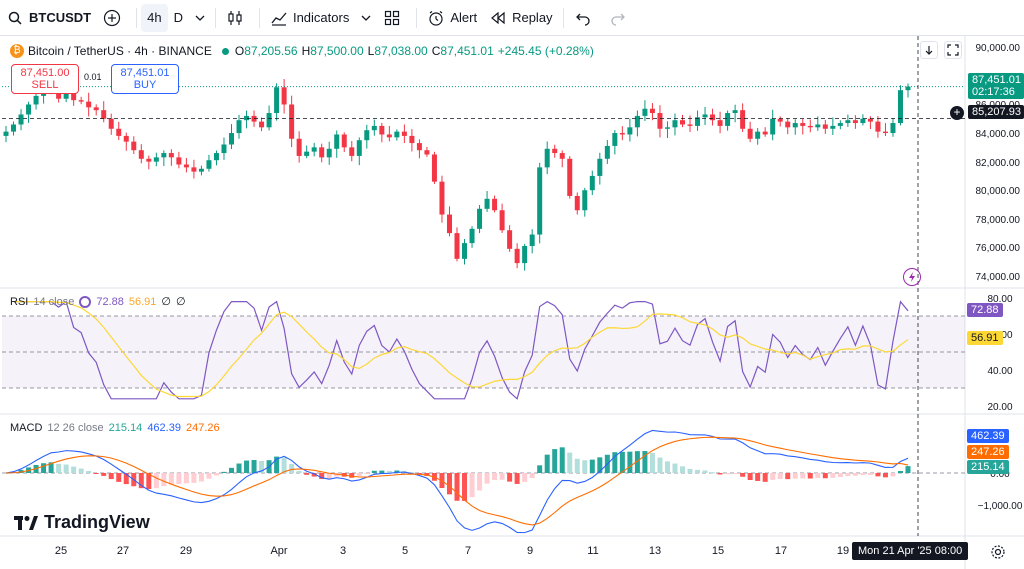 Image resolution: width=1024 pixels, height=569 pixels. What do you see at coordinates (998, 220) in the screenshot?
I see `price-tick-label: 78,000.00` at bounding box center [998, 220].